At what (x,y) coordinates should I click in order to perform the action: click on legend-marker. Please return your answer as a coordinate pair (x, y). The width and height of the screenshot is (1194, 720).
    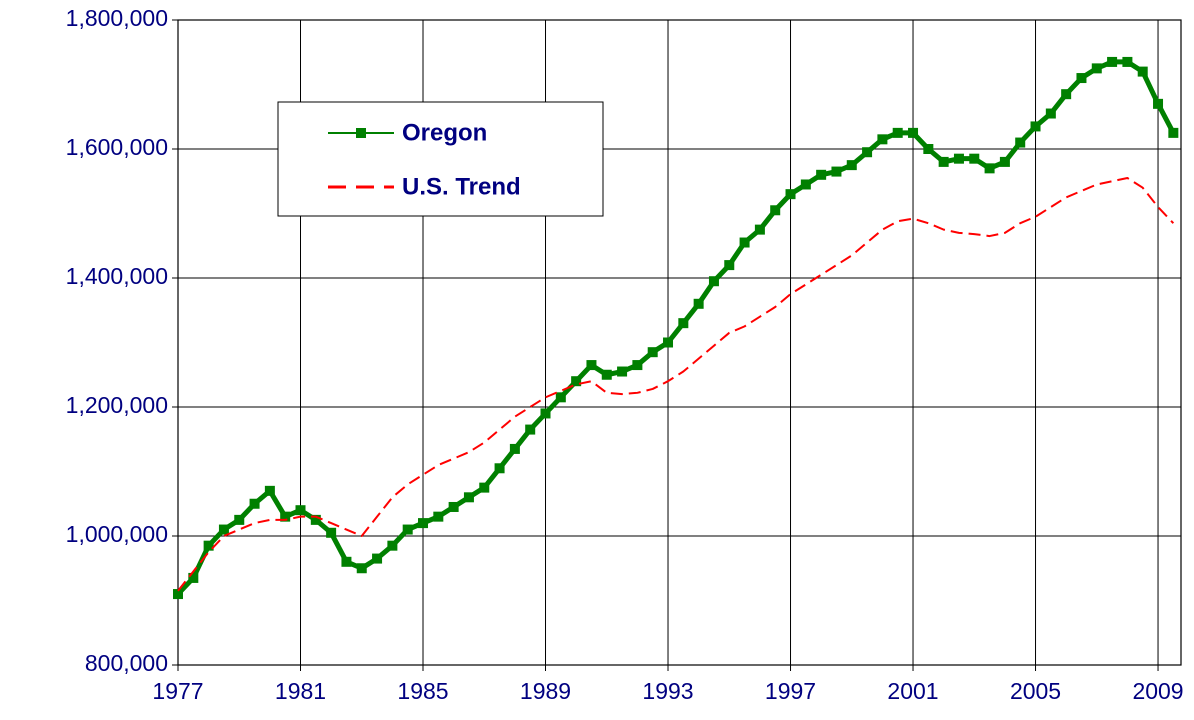
    Looking at the image, I should click on (361, 133).